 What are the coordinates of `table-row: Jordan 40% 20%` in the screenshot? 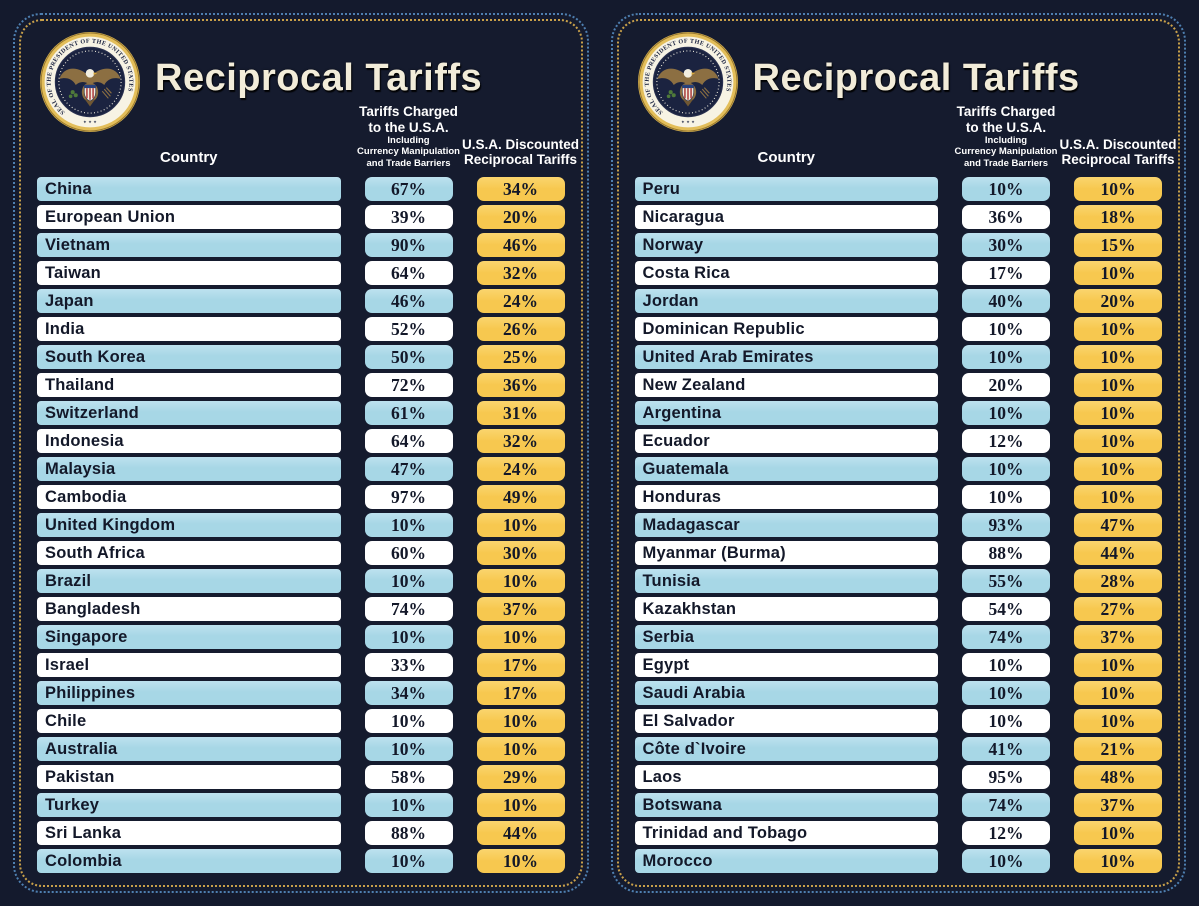 It's located at (898, 301).